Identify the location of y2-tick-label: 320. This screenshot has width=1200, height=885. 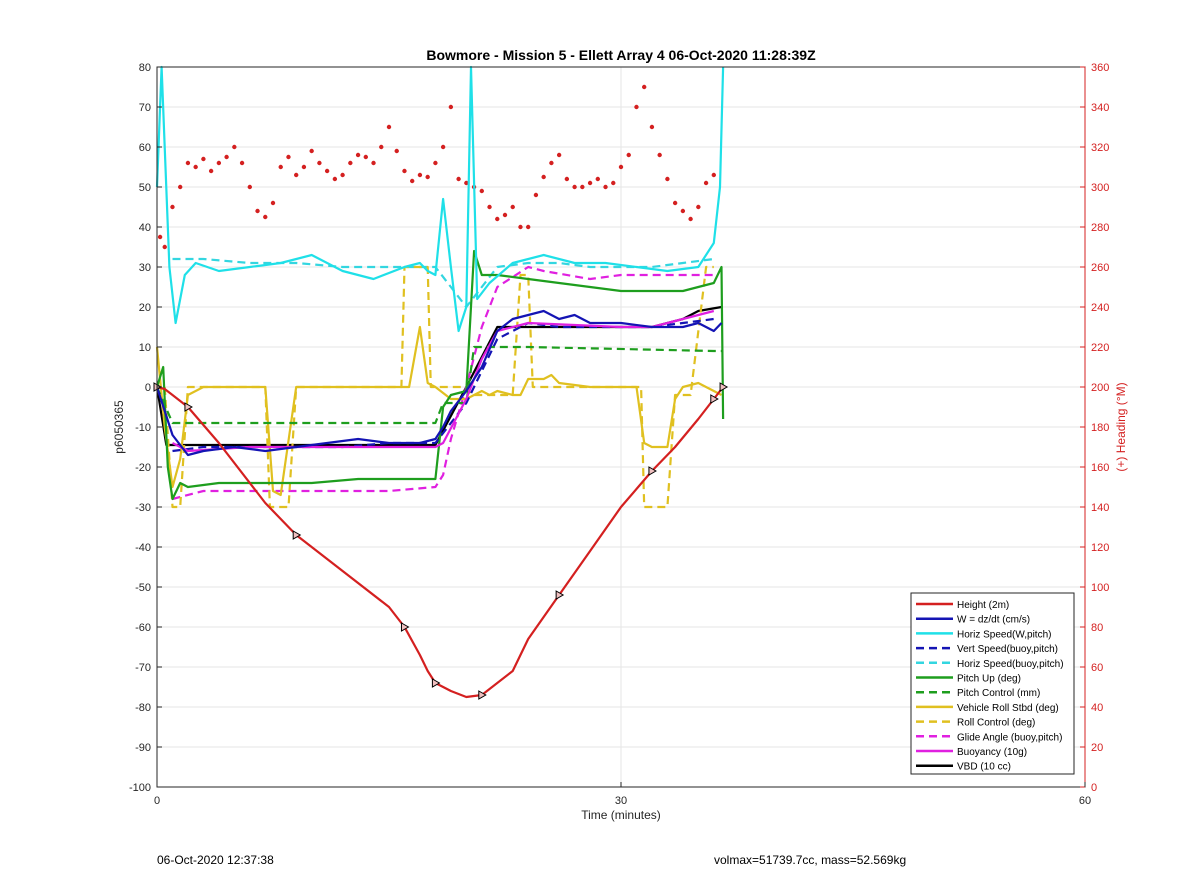
(1100, 148).